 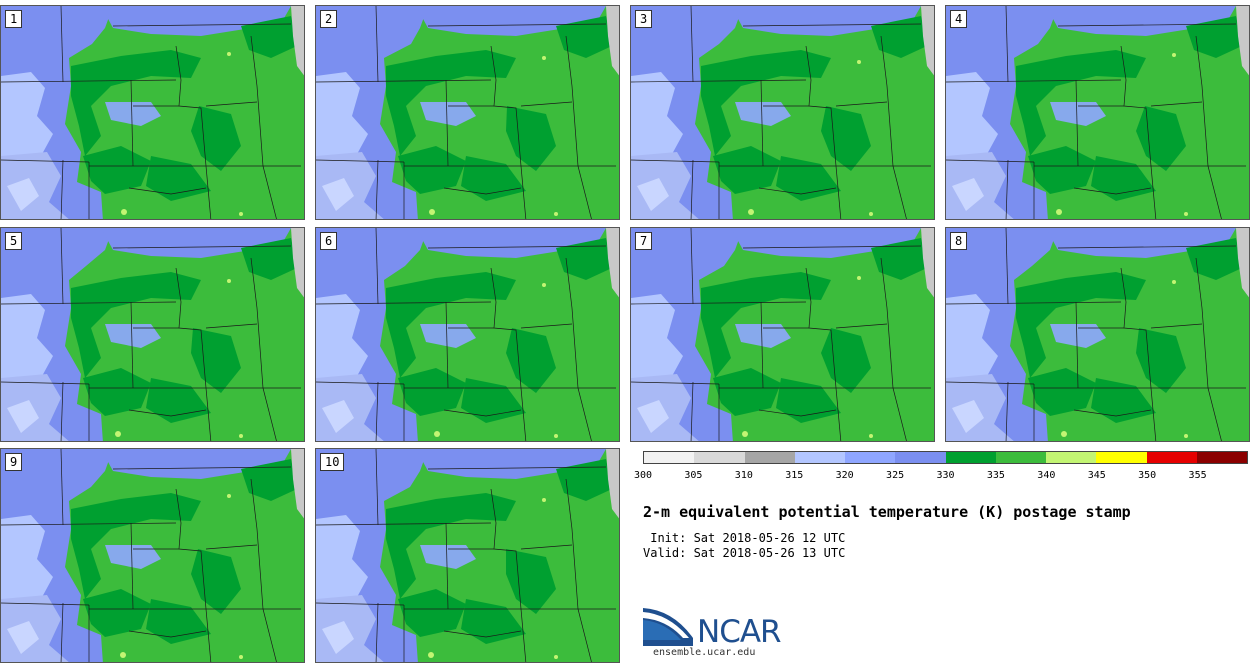 What do you see at coordinates (959, 241) in the screenshot?
I see `panel-label: 8` at bounding box center [959, 241].